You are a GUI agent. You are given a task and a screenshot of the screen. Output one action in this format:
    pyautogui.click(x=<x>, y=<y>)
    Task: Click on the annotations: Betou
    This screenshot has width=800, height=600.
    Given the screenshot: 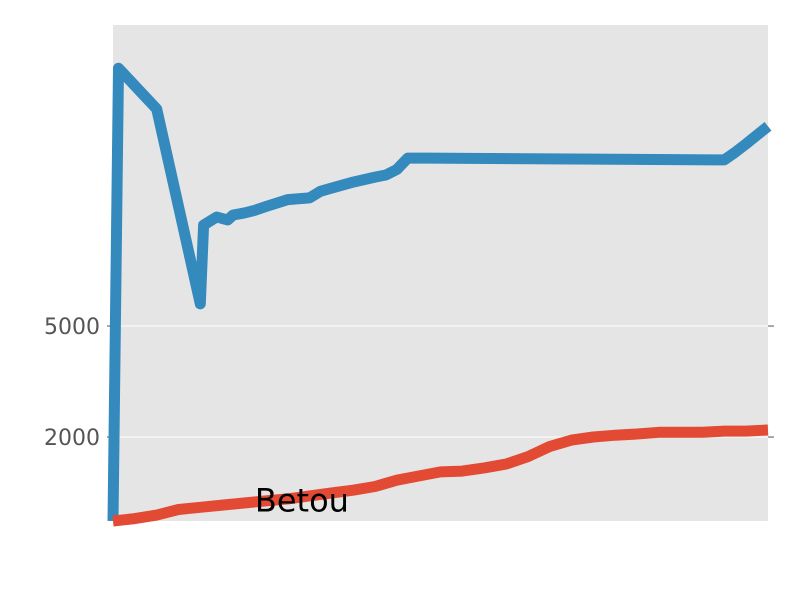 What is the action you would take?
    pyautogui.click(x=302, y=501)
    